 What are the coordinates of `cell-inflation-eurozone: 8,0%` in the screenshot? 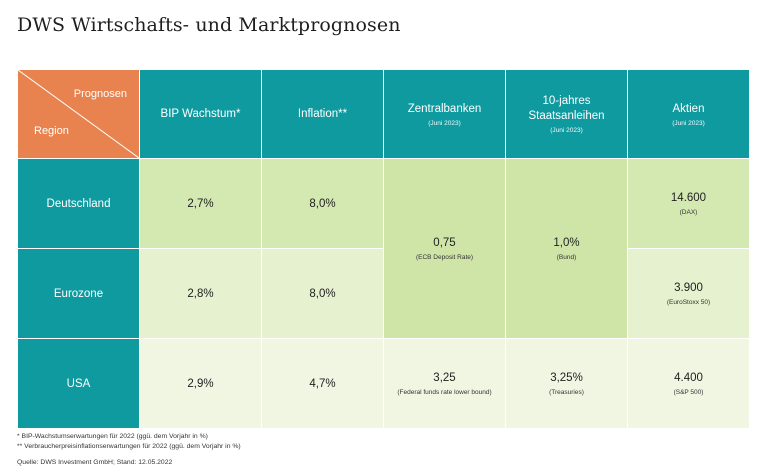 It's located at (322, 293).